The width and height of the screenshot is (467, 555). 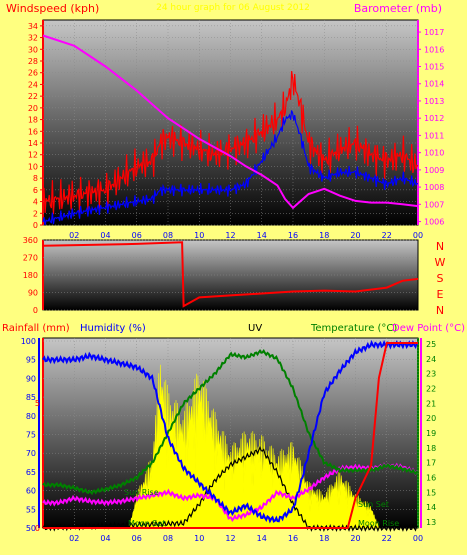 What do you see at coordinates (33, 131) in the screenshot?
I see `wind-tick-label: 16` at bounding box center [33, 131].